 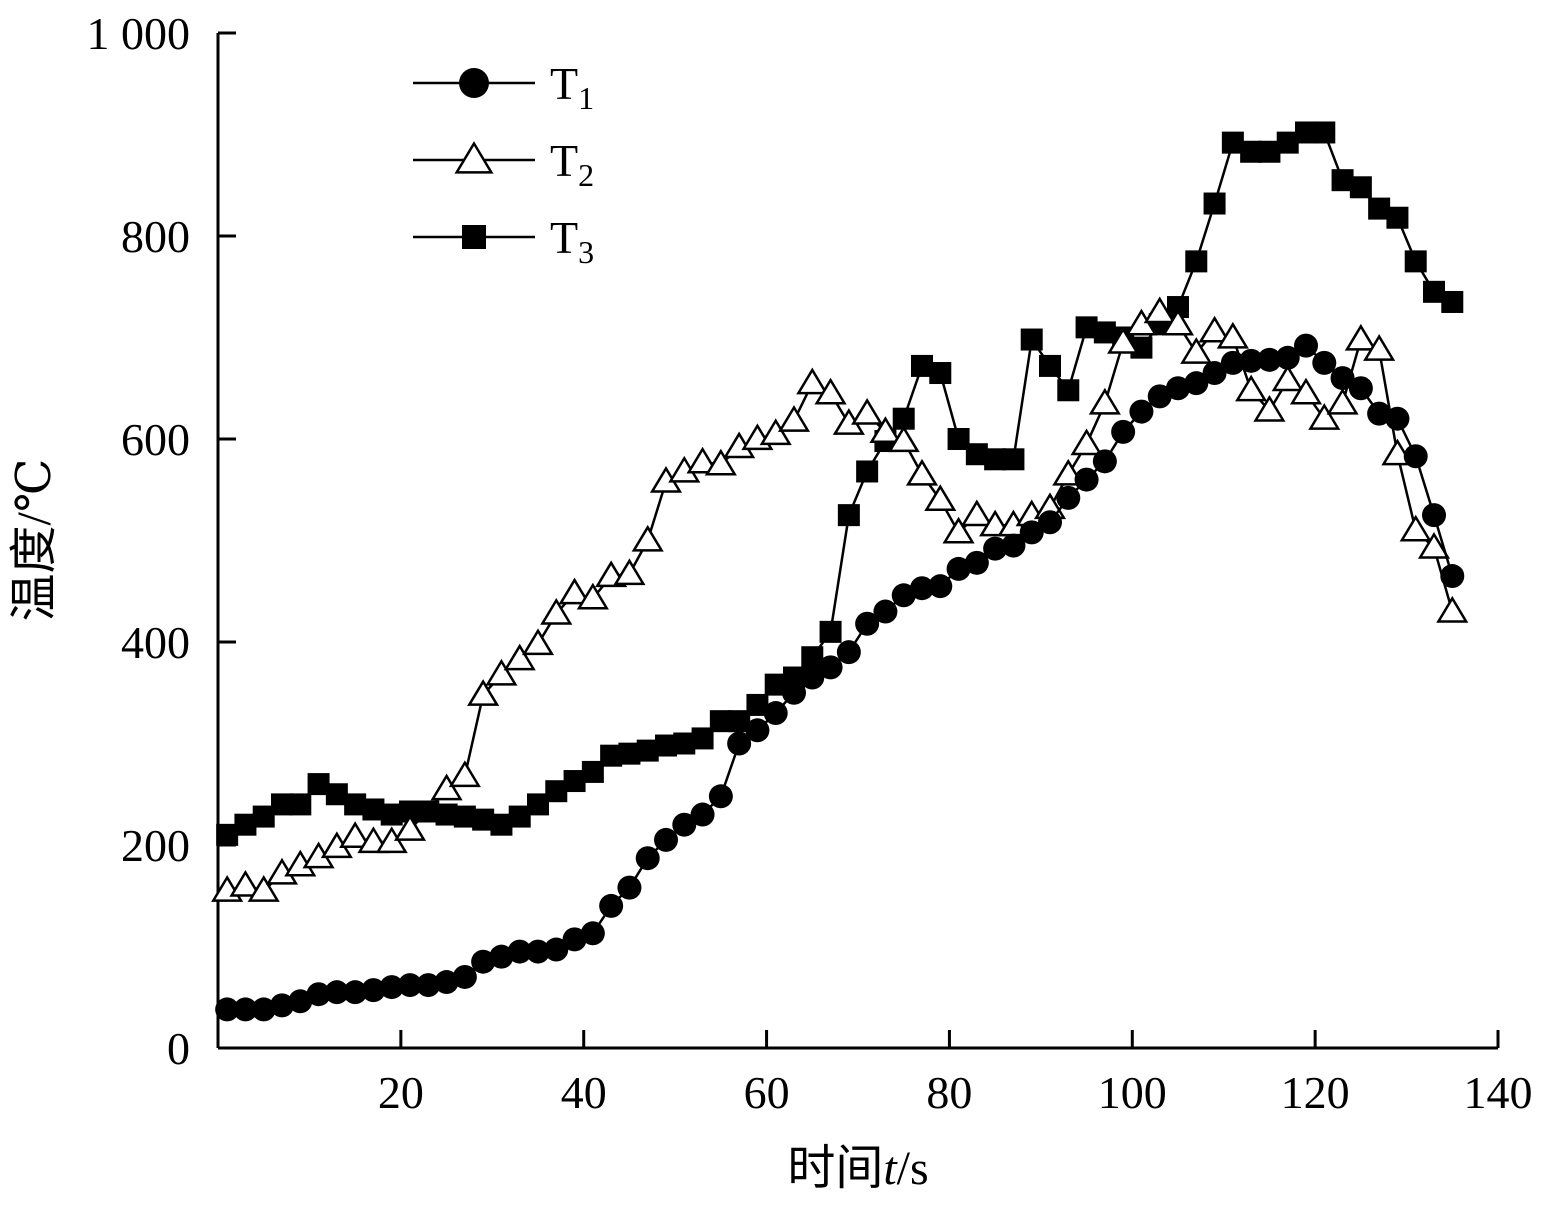 I want to click on x-tick-label: 140, so click(x=1498, y=1092).